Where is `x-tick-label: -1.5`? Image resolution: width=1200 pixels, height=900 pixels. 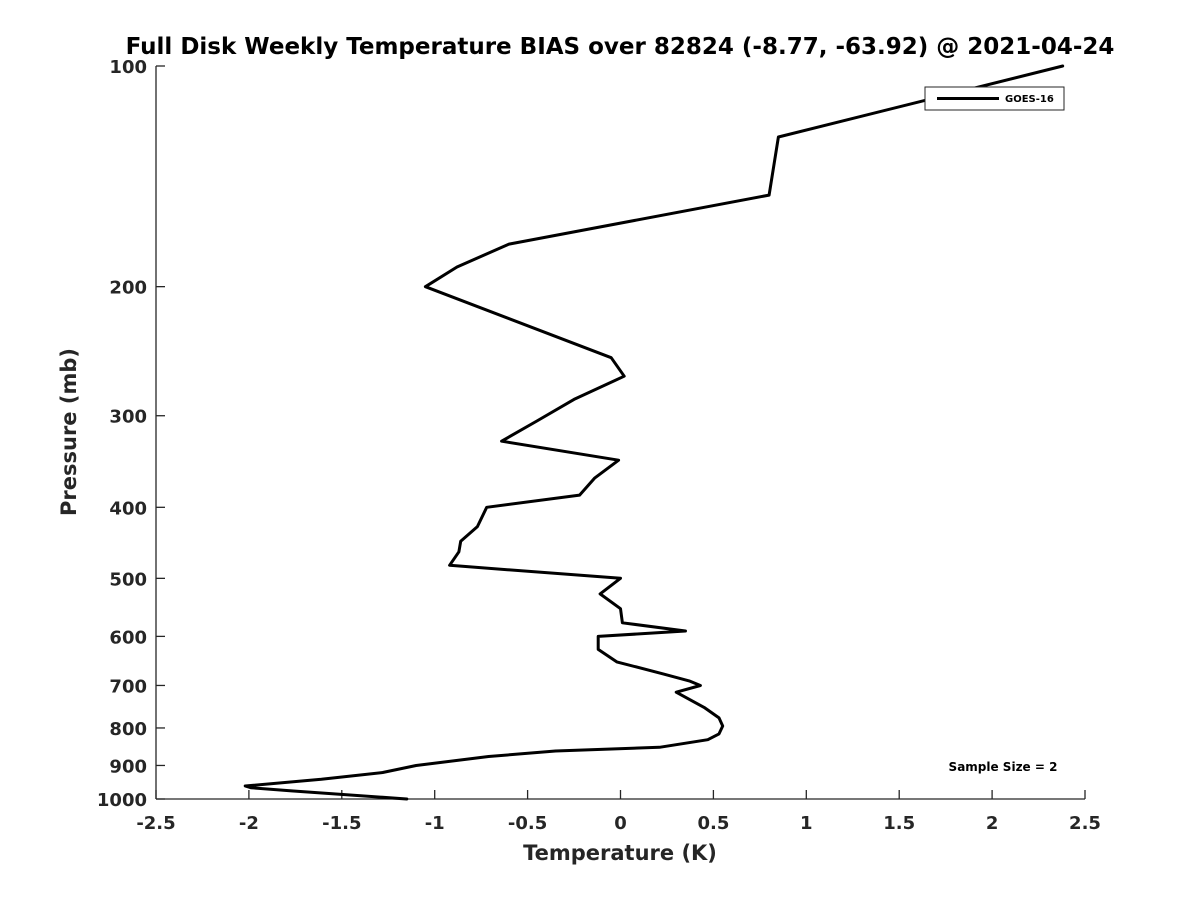 x-tick-label: -1.5 is located at coordinates (341, 823).